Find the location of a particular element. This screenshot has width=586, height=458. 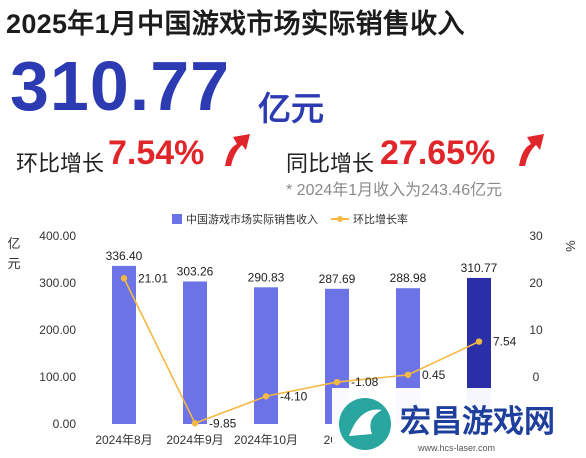

yoy-growth-value: 27.65% is located at coordinates (438, 153).